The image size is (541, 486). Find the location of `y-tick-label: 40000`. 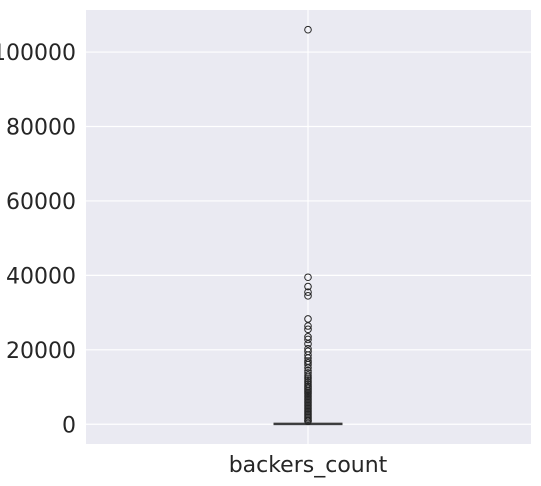

y-tick-label: 40000 is located at coordinates (41, 276).